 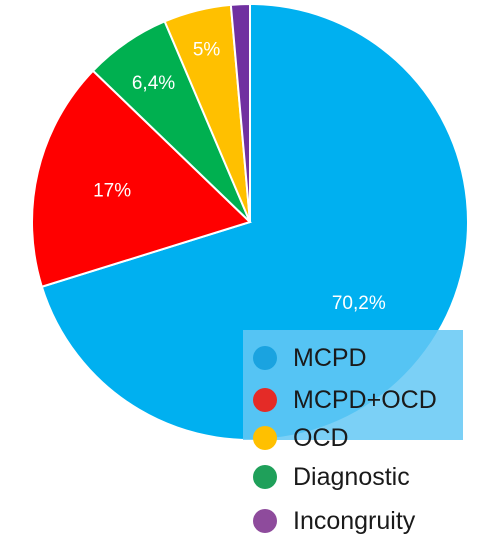 I want to click on legend-swatch-mcpd, so click(x=265, y=358).